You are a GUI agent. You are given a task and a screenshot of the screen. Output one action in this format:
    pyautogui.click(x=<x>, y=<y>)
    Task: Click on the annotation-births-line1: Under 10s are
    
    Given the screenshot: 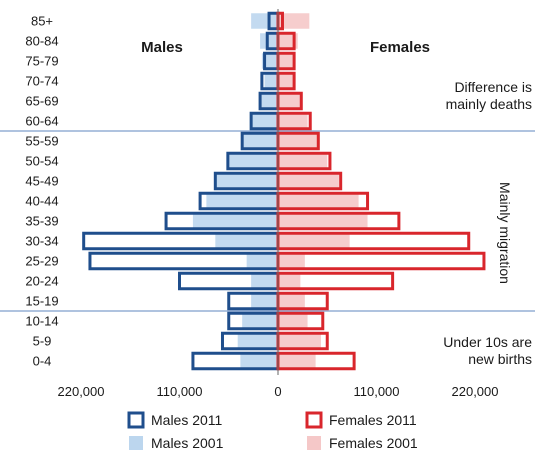 What is the action you would take?
    pyautogui.click(x=487, y=342)
    